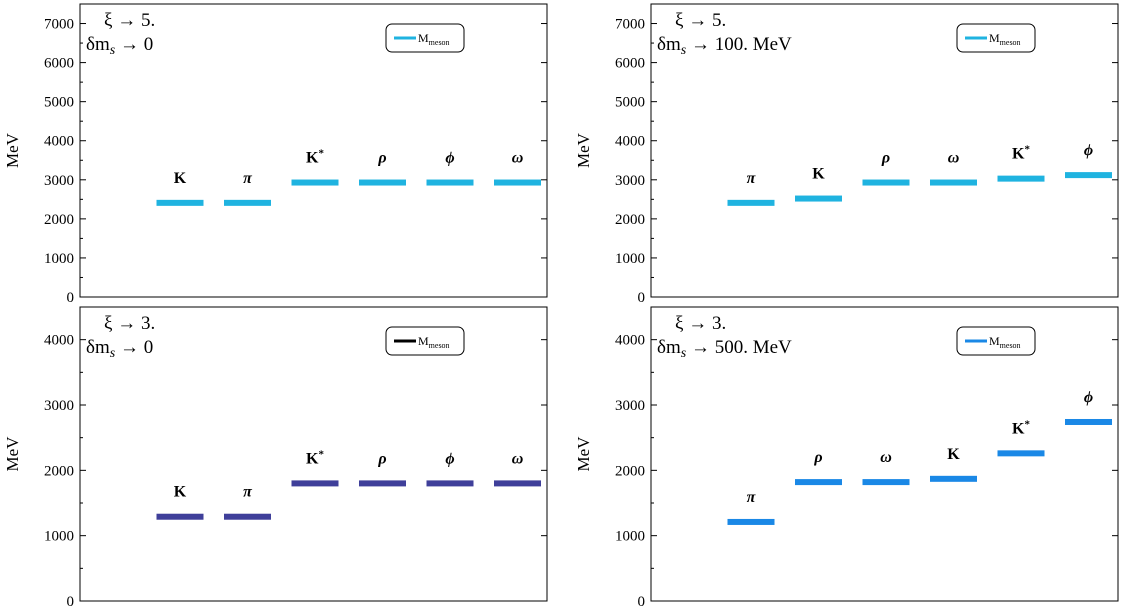  Describe the element at coordinates (724, 46) in the screenshot. I see `param-delta-ms: δms → 100. MeV` at that location.